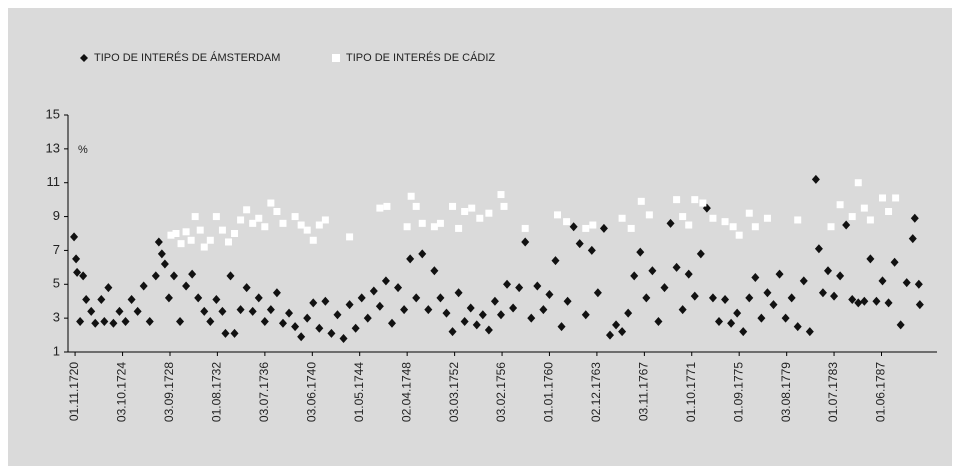 The height and width of the screenshot is (474, 960). I want to click on legend-swatch, so click(336, 58).